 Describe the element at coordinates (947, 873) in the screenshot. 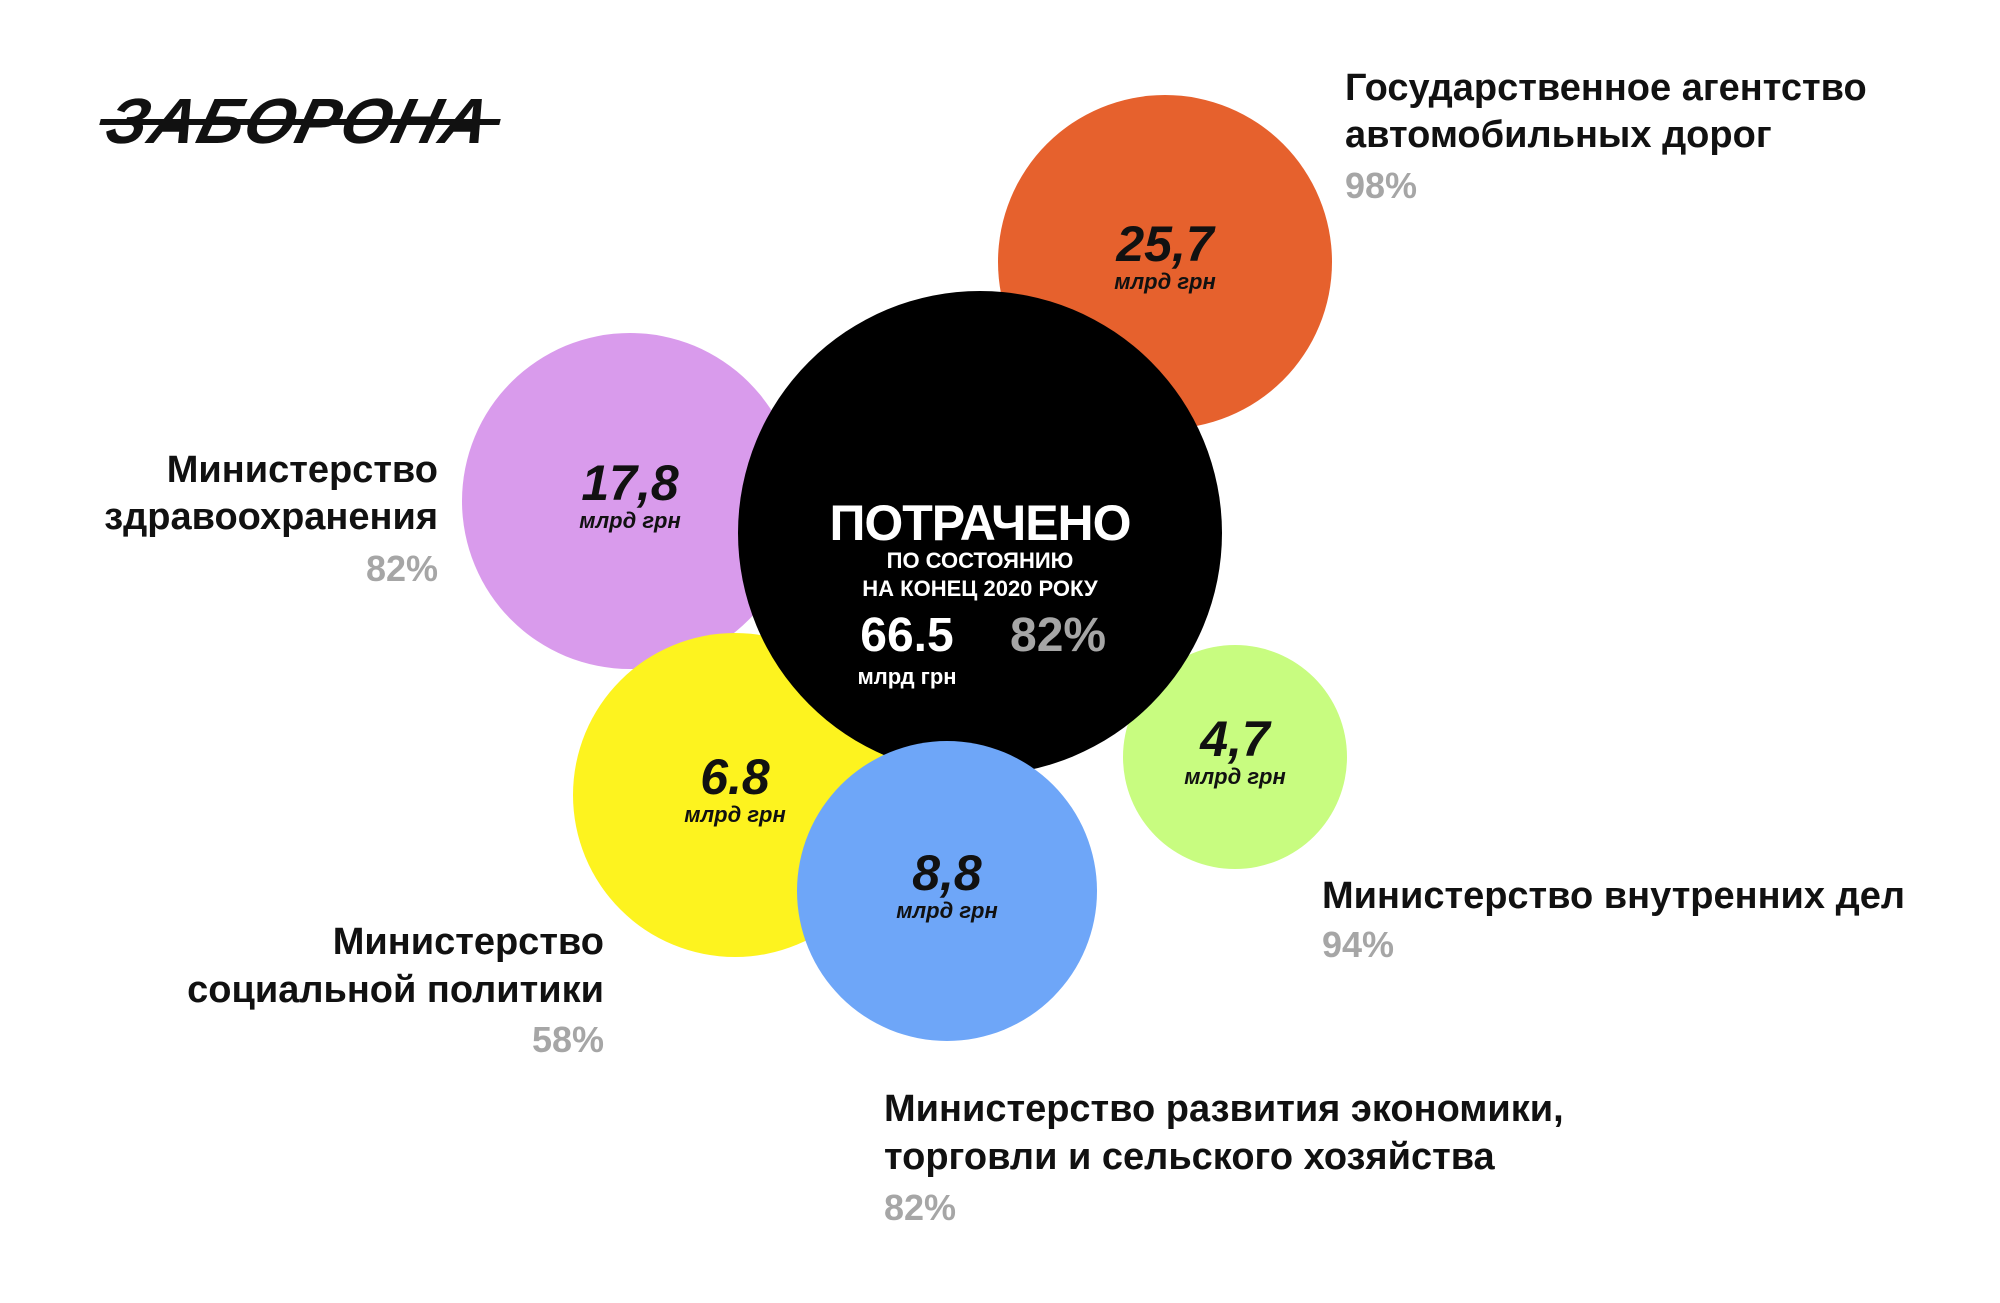

I see `bubble-value: 8,8` at that location.